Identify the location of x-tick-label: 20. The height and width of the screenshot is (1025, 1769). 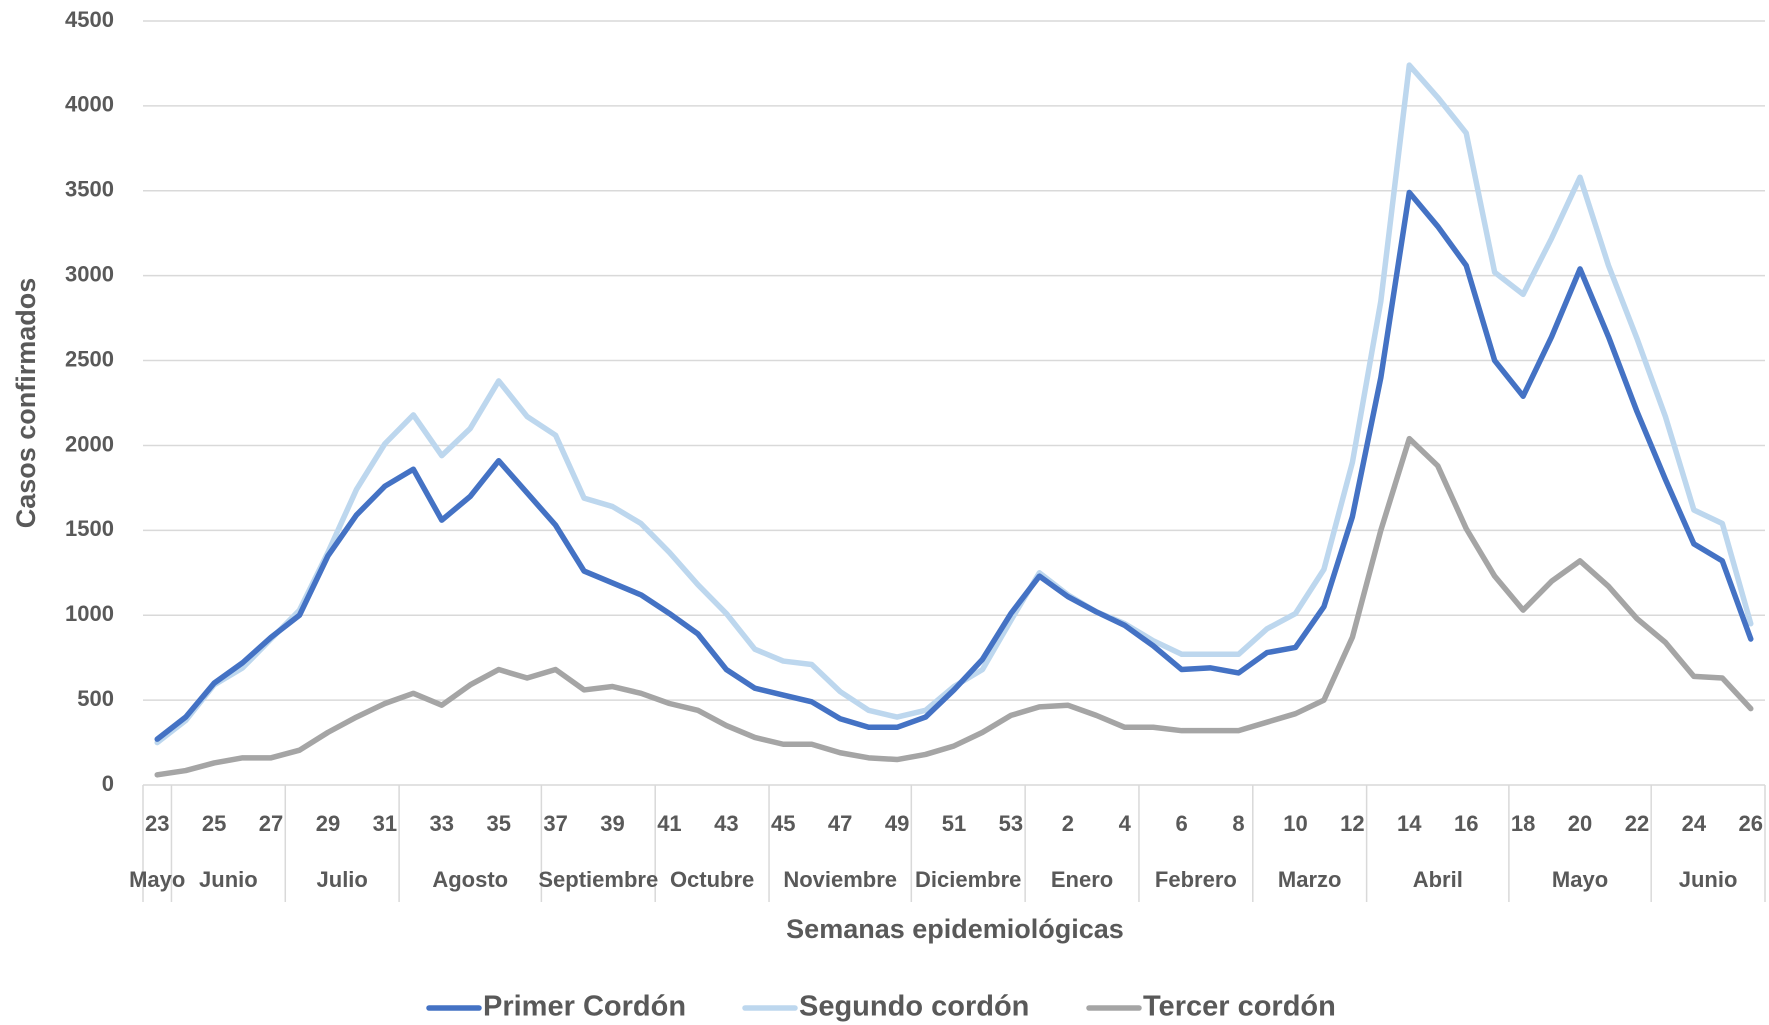
(1580, 823).